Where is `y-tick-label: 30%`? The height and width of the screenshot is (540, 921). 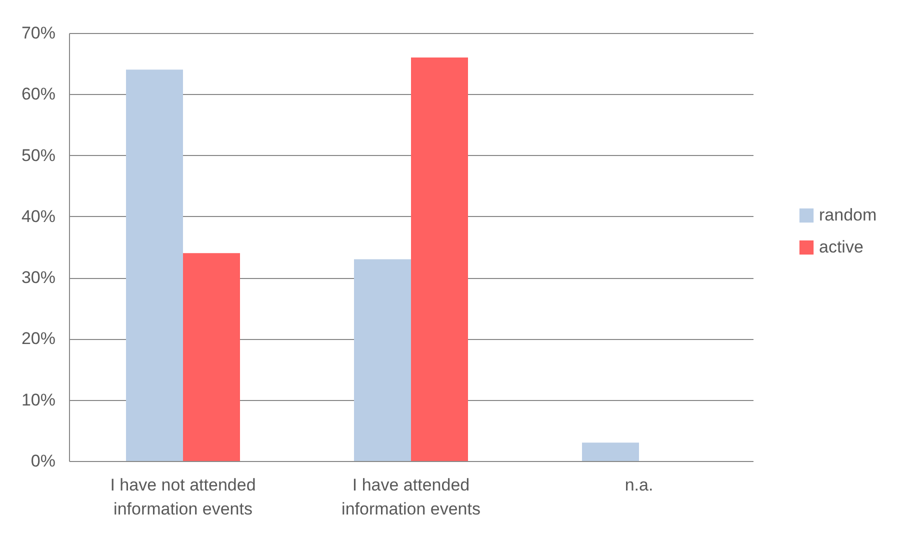
y-tick-label: 30% is located at coordinates (38, 278).